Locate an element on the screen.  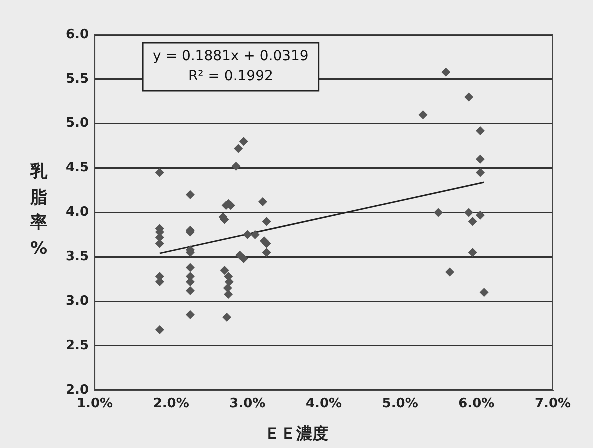
annotation: R² = 0.1992 is located at coordinates (231, 76).